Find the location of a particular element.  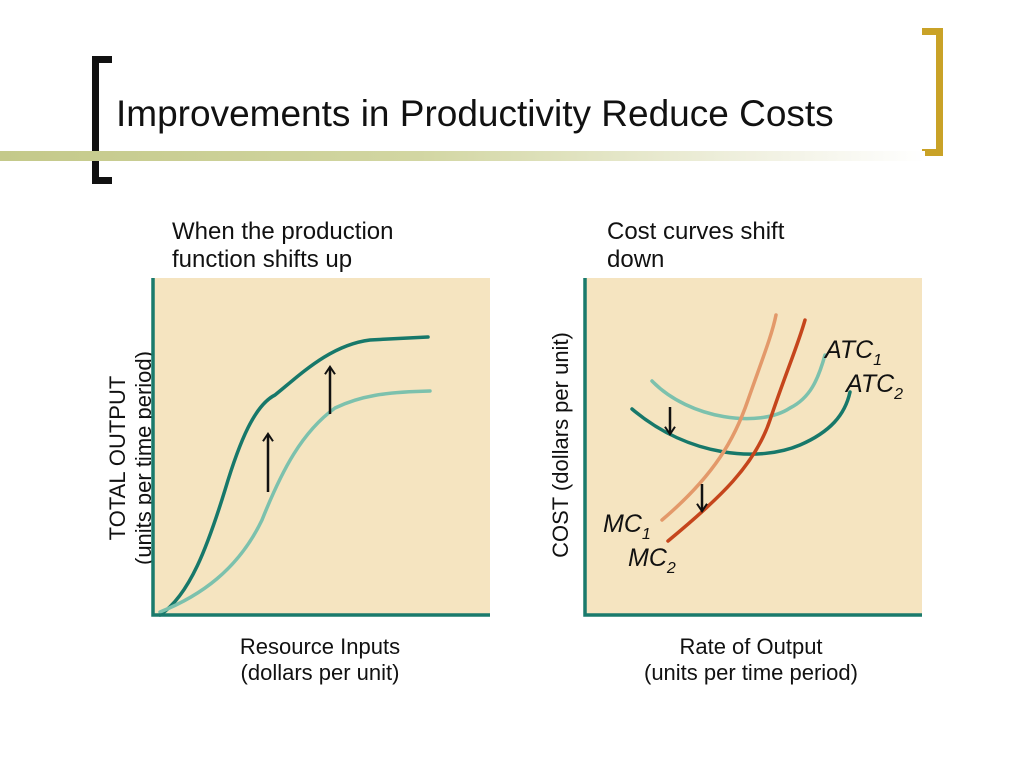

title-underline-bar is located at coordinates (462, 156).